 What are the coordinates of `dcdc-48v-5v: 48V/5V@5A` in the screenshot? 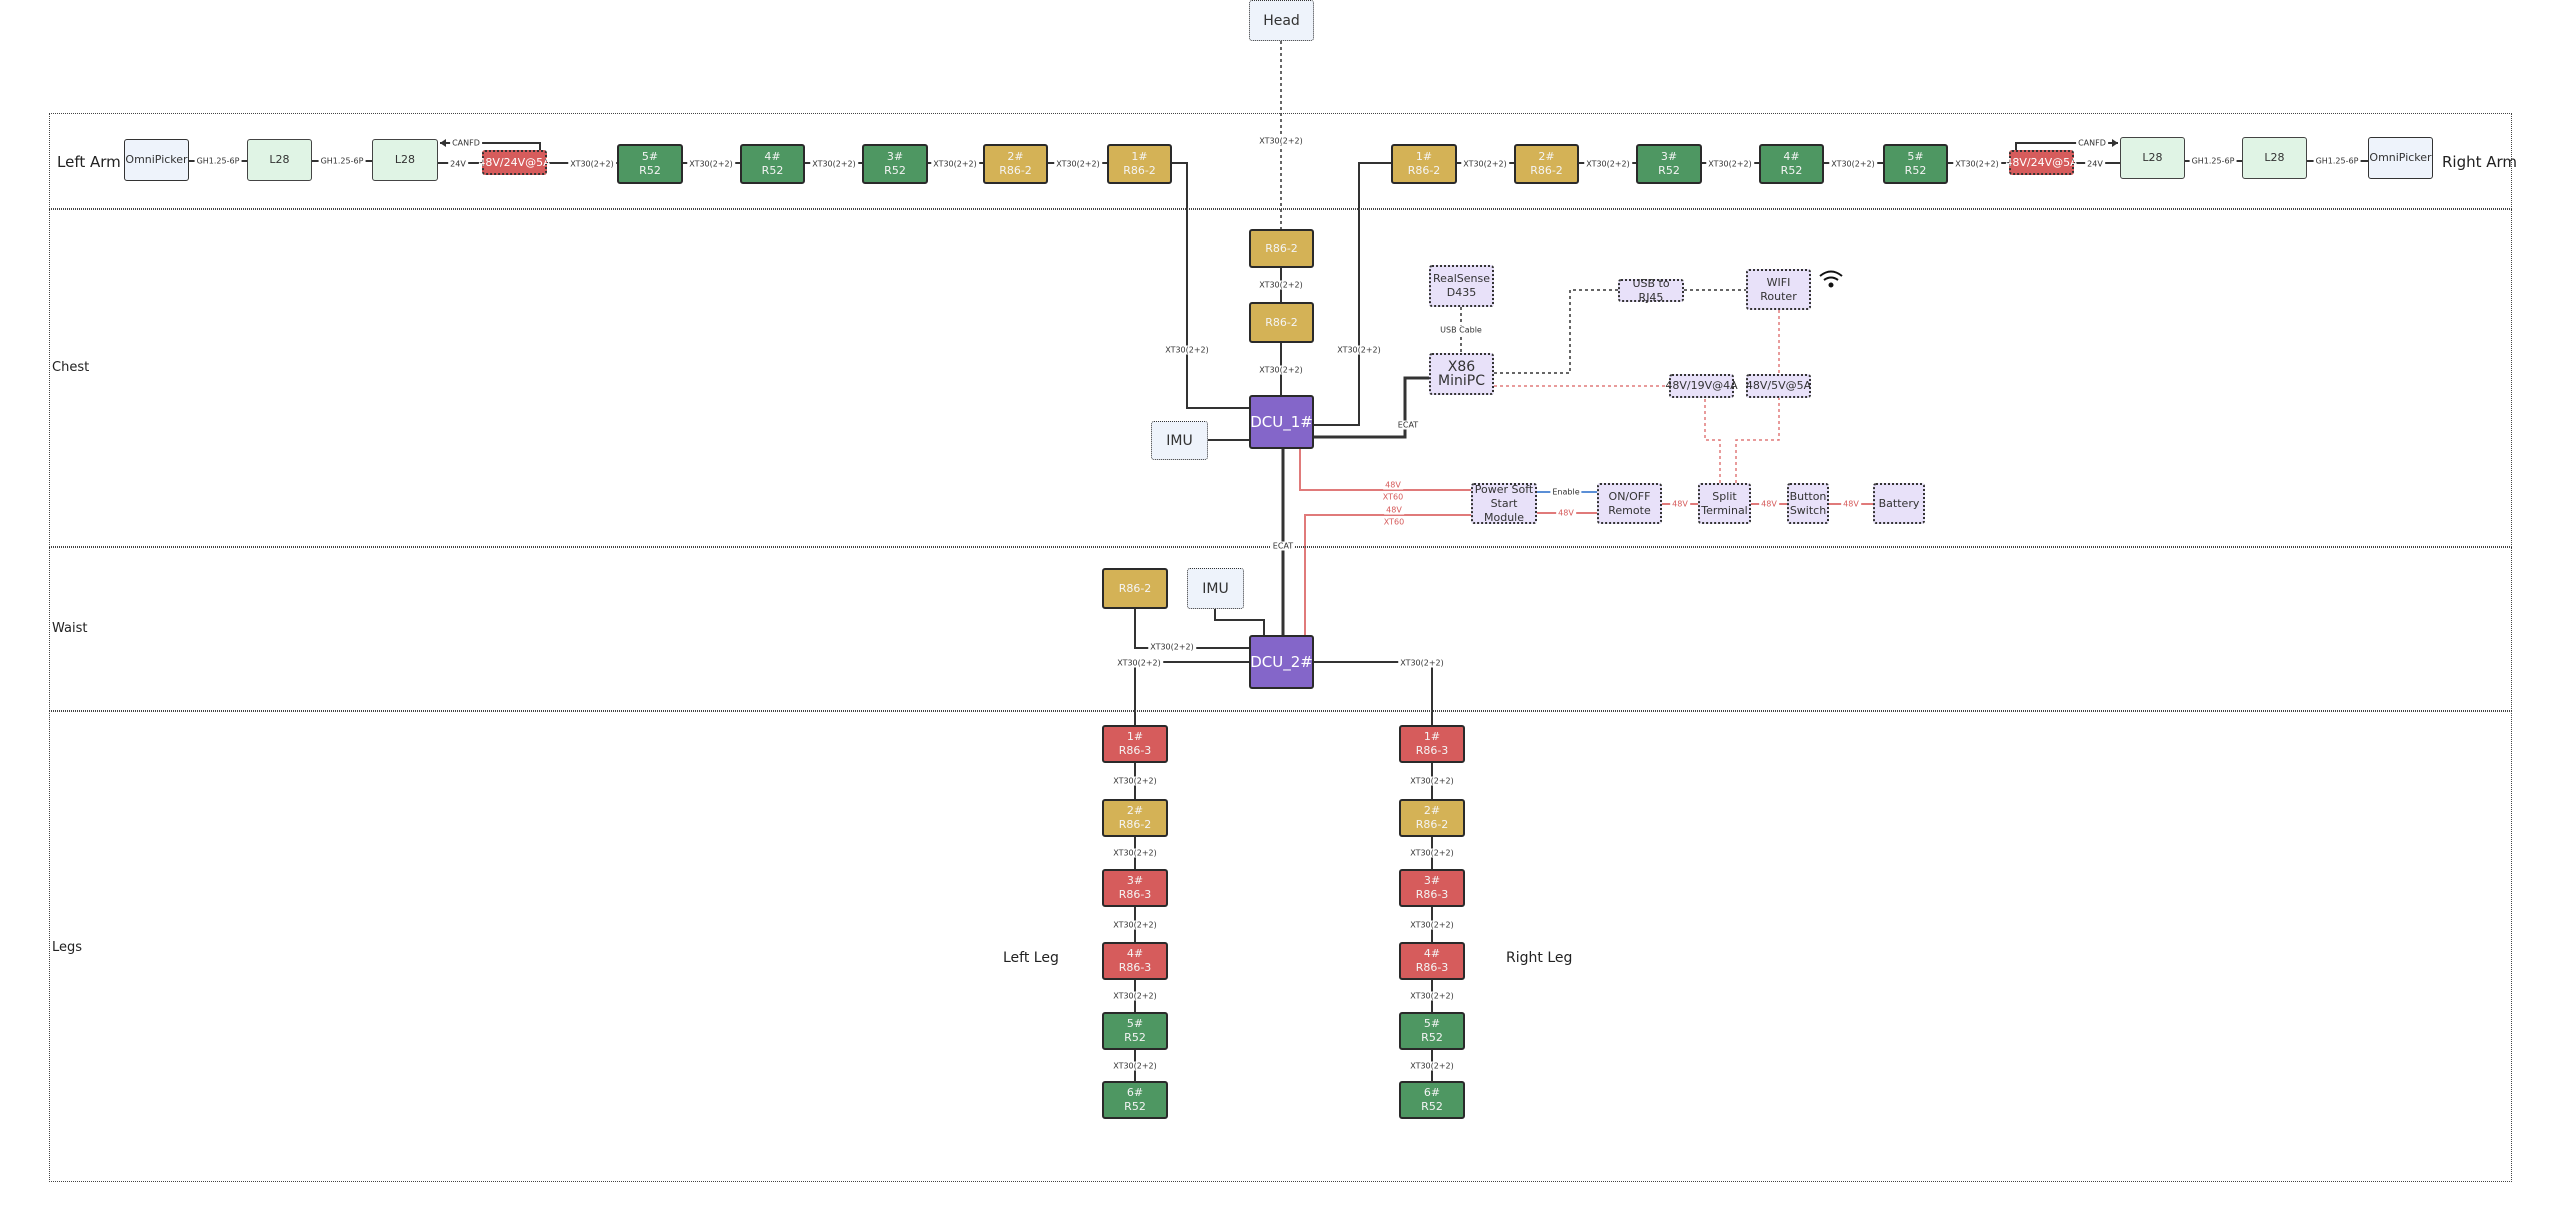 It's located at (1778, 386).